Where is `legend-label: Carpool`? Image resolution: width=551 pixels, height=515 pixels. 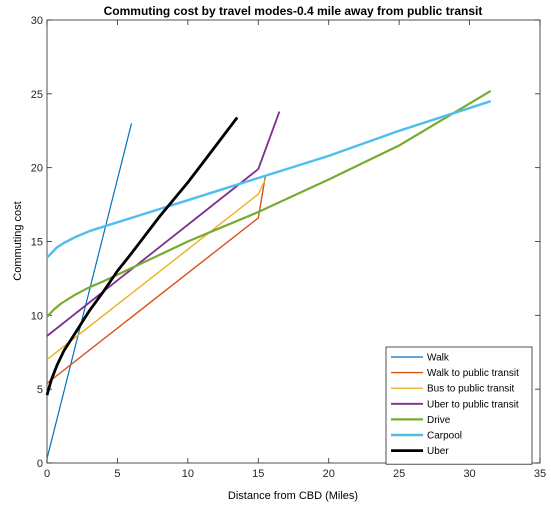 legend-label: Carpool is located at coordinates (444, 436).